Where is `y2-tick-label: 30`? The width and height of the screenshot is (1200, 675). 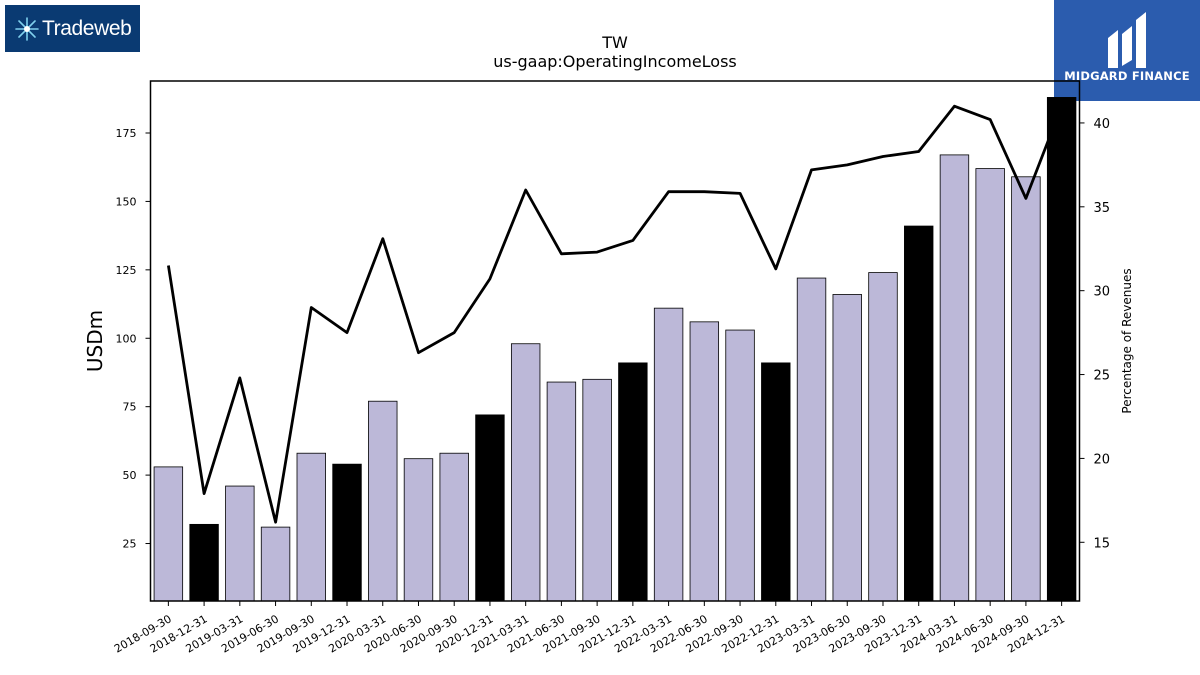 y2-tick-label: 30 is located at coordinates (1102, 292).